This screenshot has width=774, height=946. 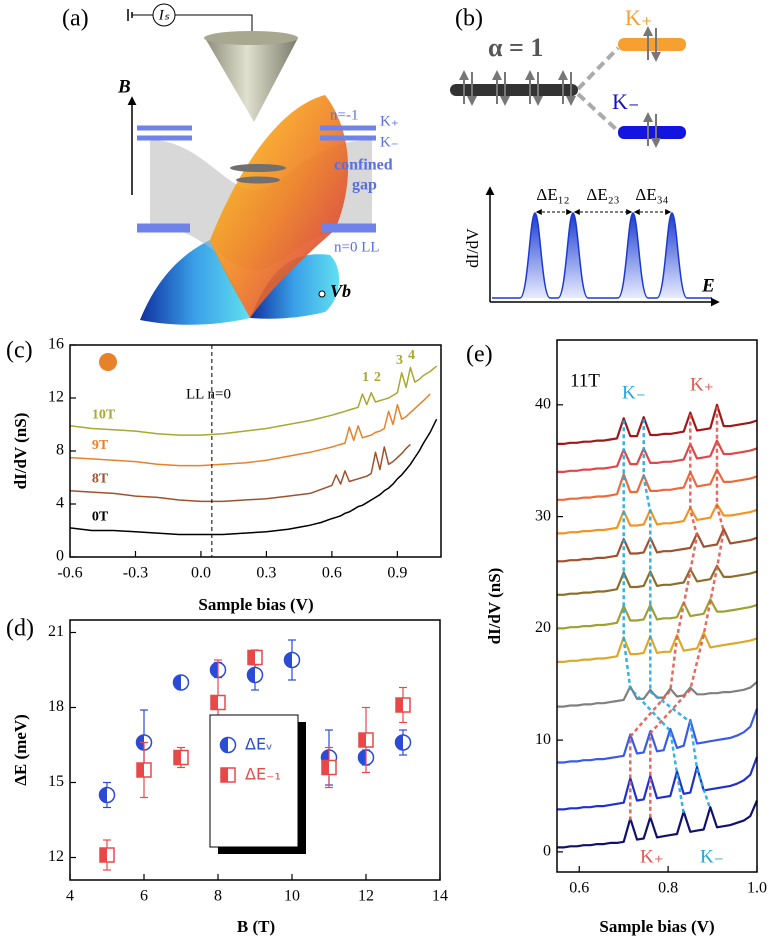 I want to click on schematic-xlabel: E, so click(x=708, y=285).